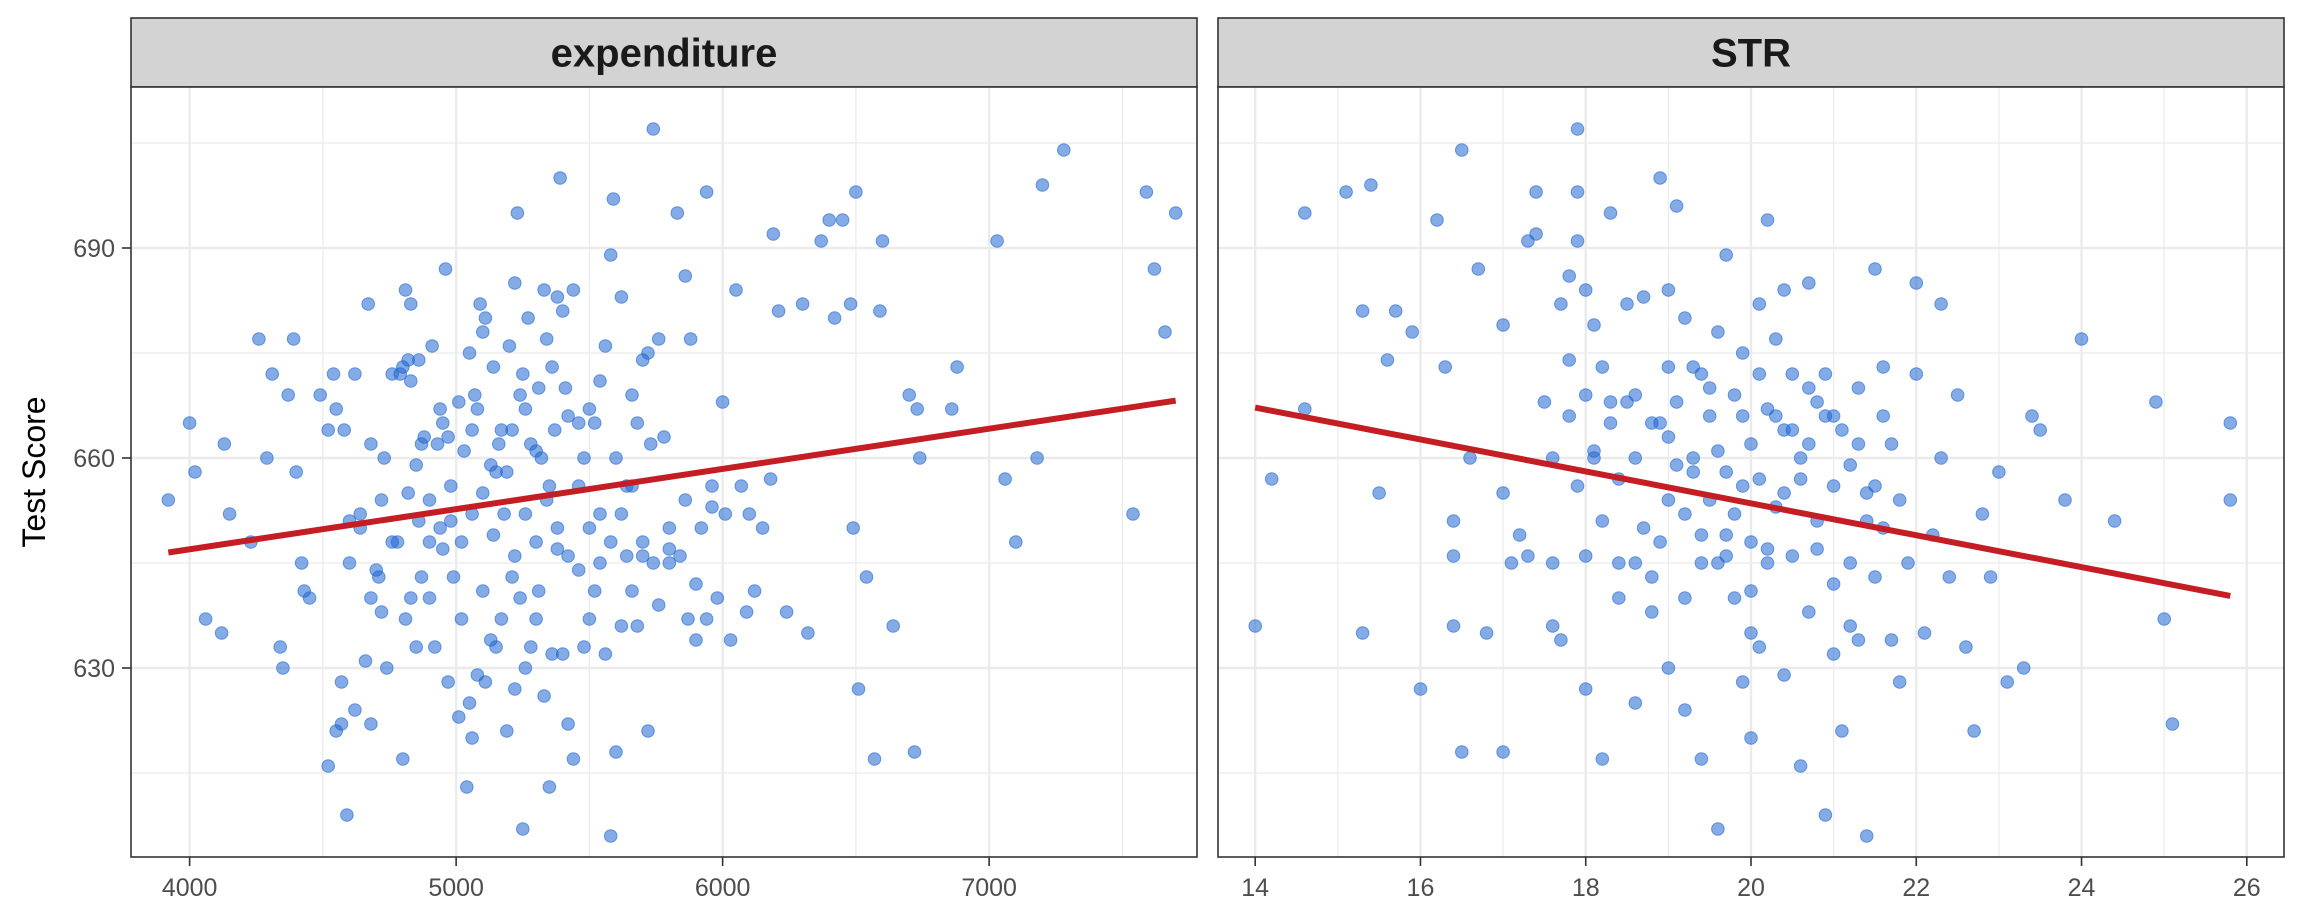 This screenshot has height=921, width=2304. What do you see at coordinates (1916, 888) in the screenshot?
I see `x-tick-label: 22` at bounding box center [1916, 888].